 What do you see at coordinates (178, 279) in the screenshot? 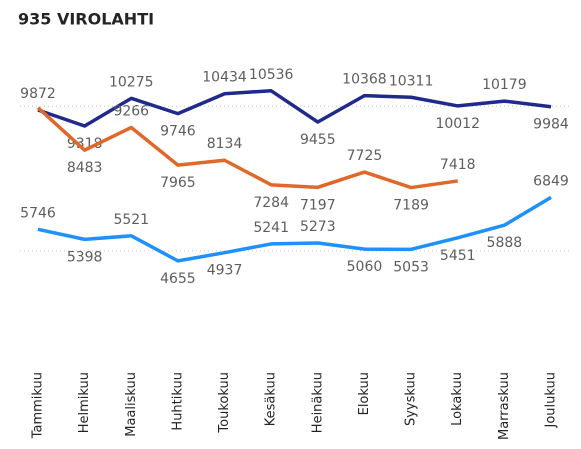
I see `data-label: 4655` at bounding box center [178, 279].